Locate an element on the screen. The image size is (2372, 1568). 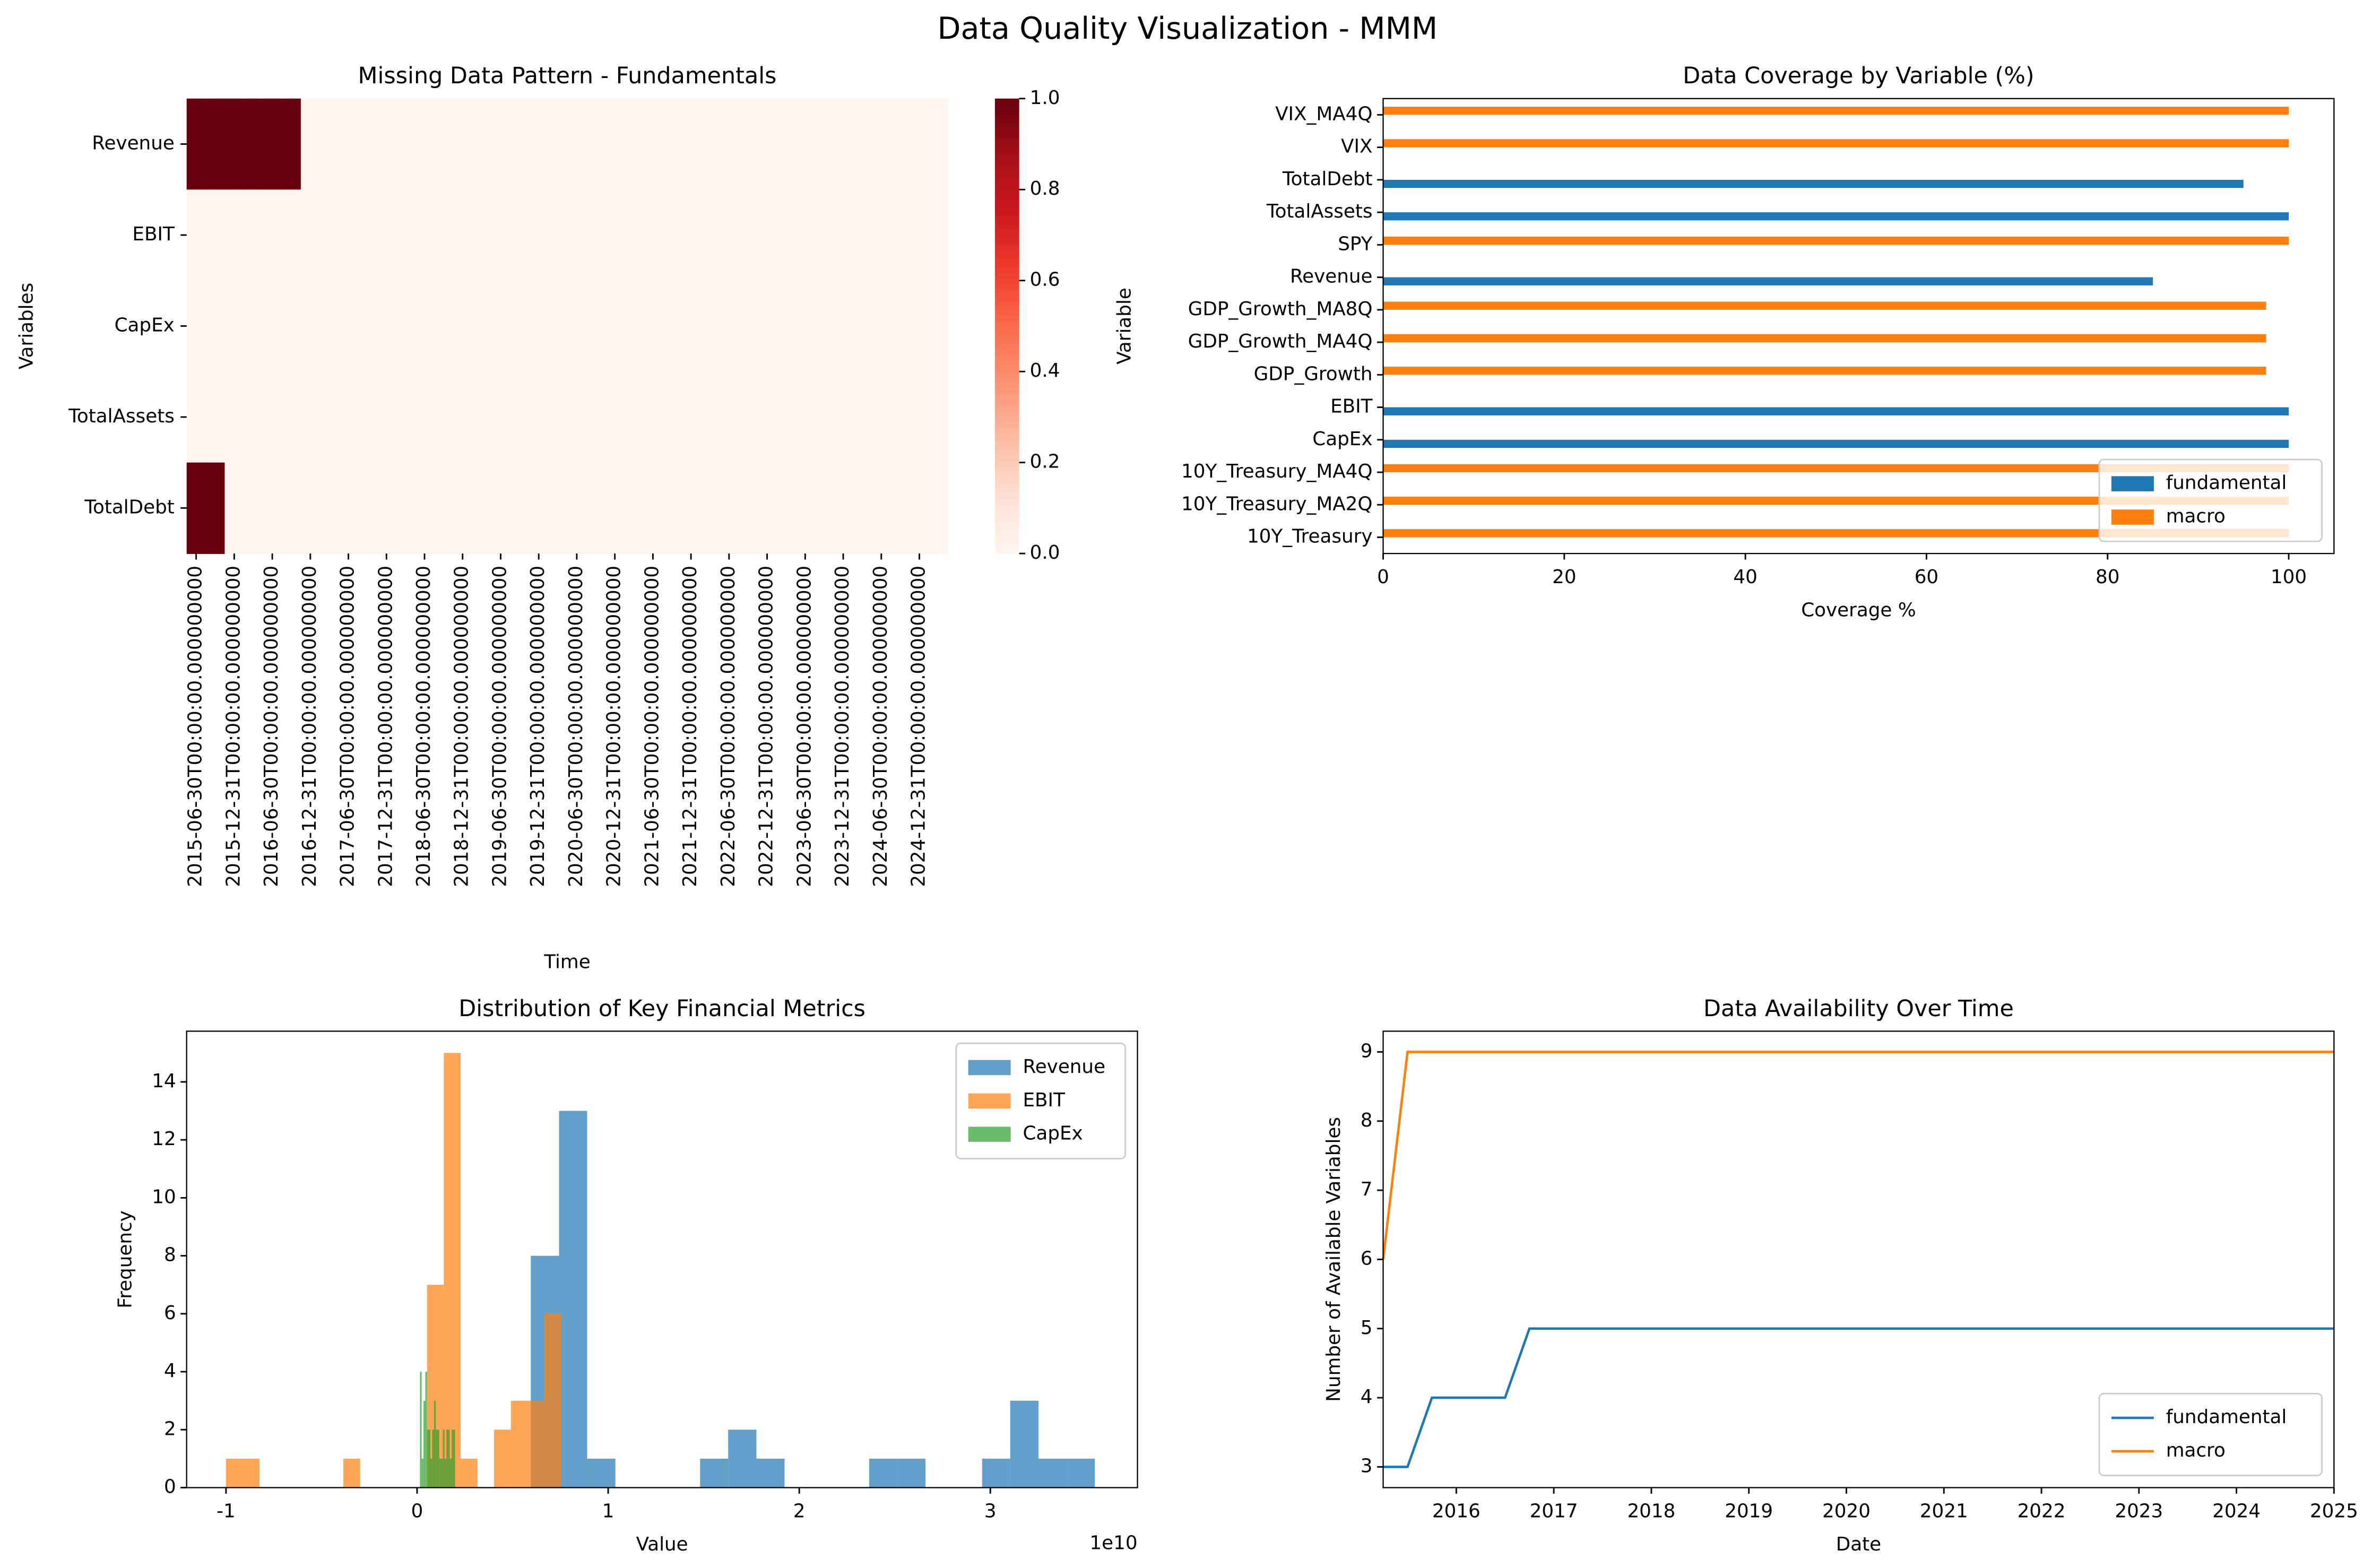
y-tick-label: TotalDebt is located at coordinates (129, 507).